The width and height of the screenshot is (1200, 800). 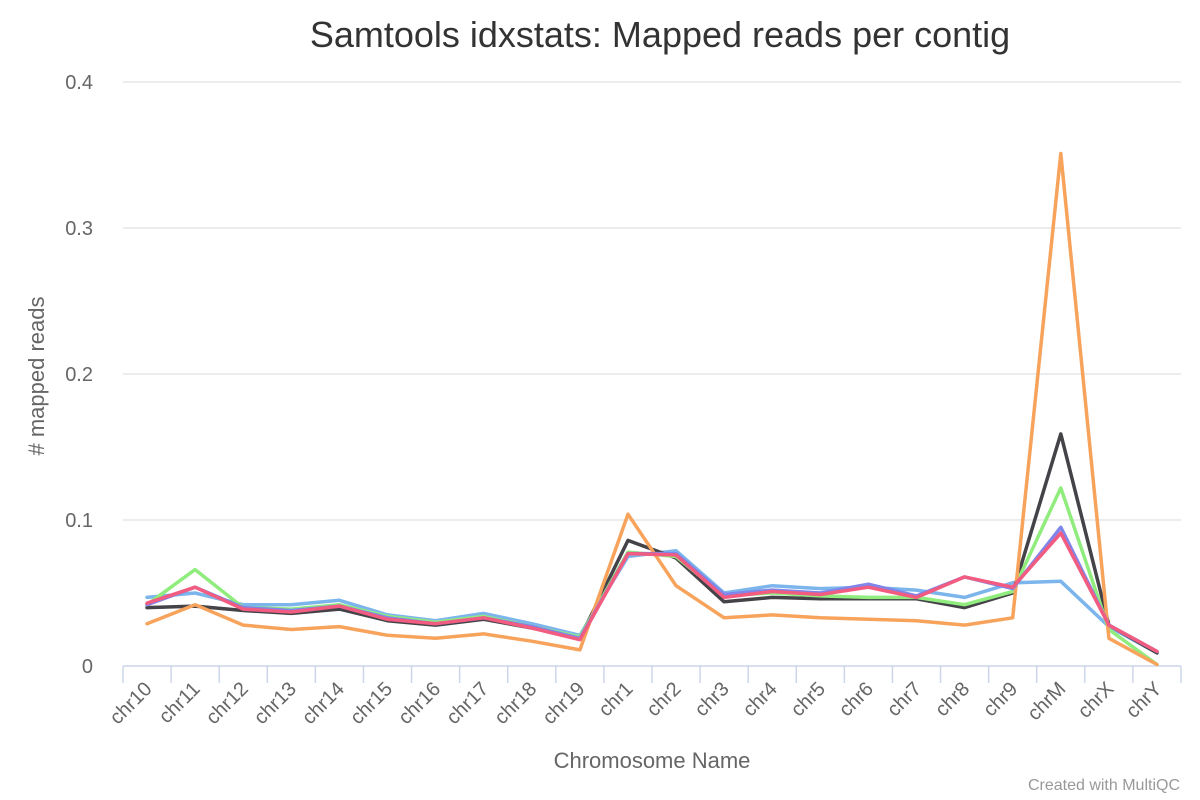 I want to click on x-axis-label: Chromosome Name, so click(x=652, y=760).